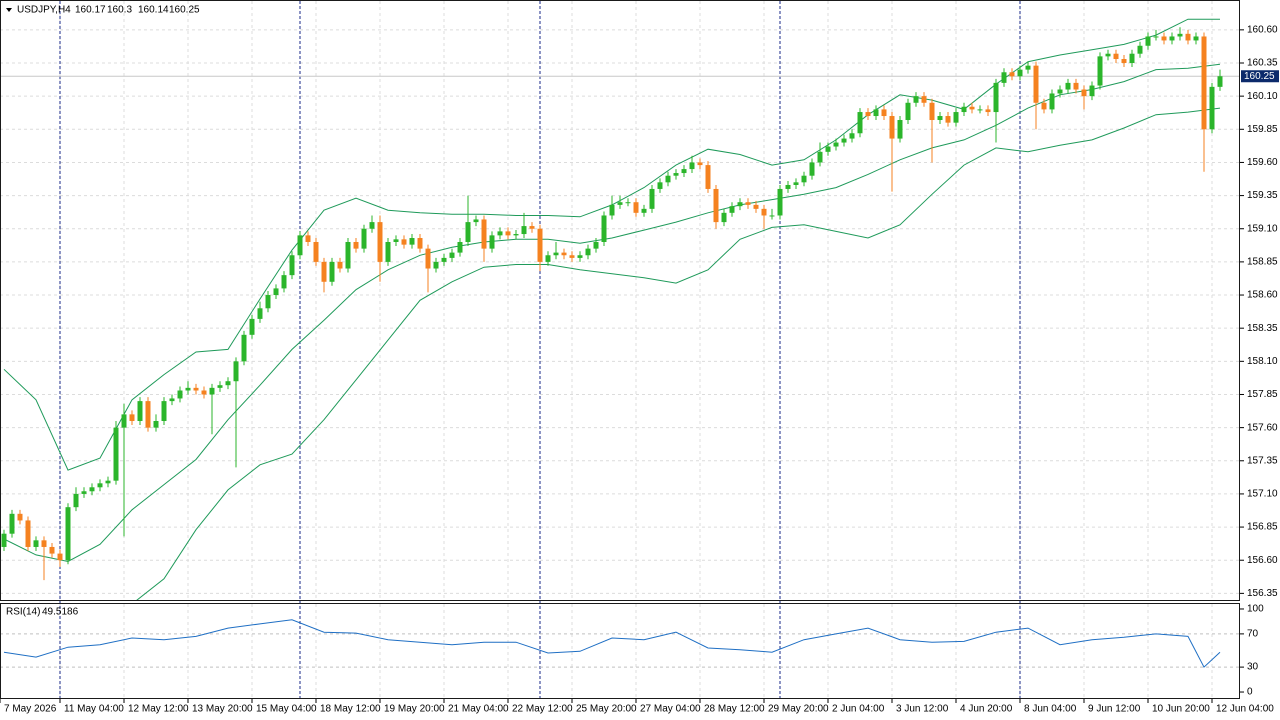  Describe the element at coordinates (478, 709) in the screenshot. I see `x-tick-label: 21 May 04:00` at that location.